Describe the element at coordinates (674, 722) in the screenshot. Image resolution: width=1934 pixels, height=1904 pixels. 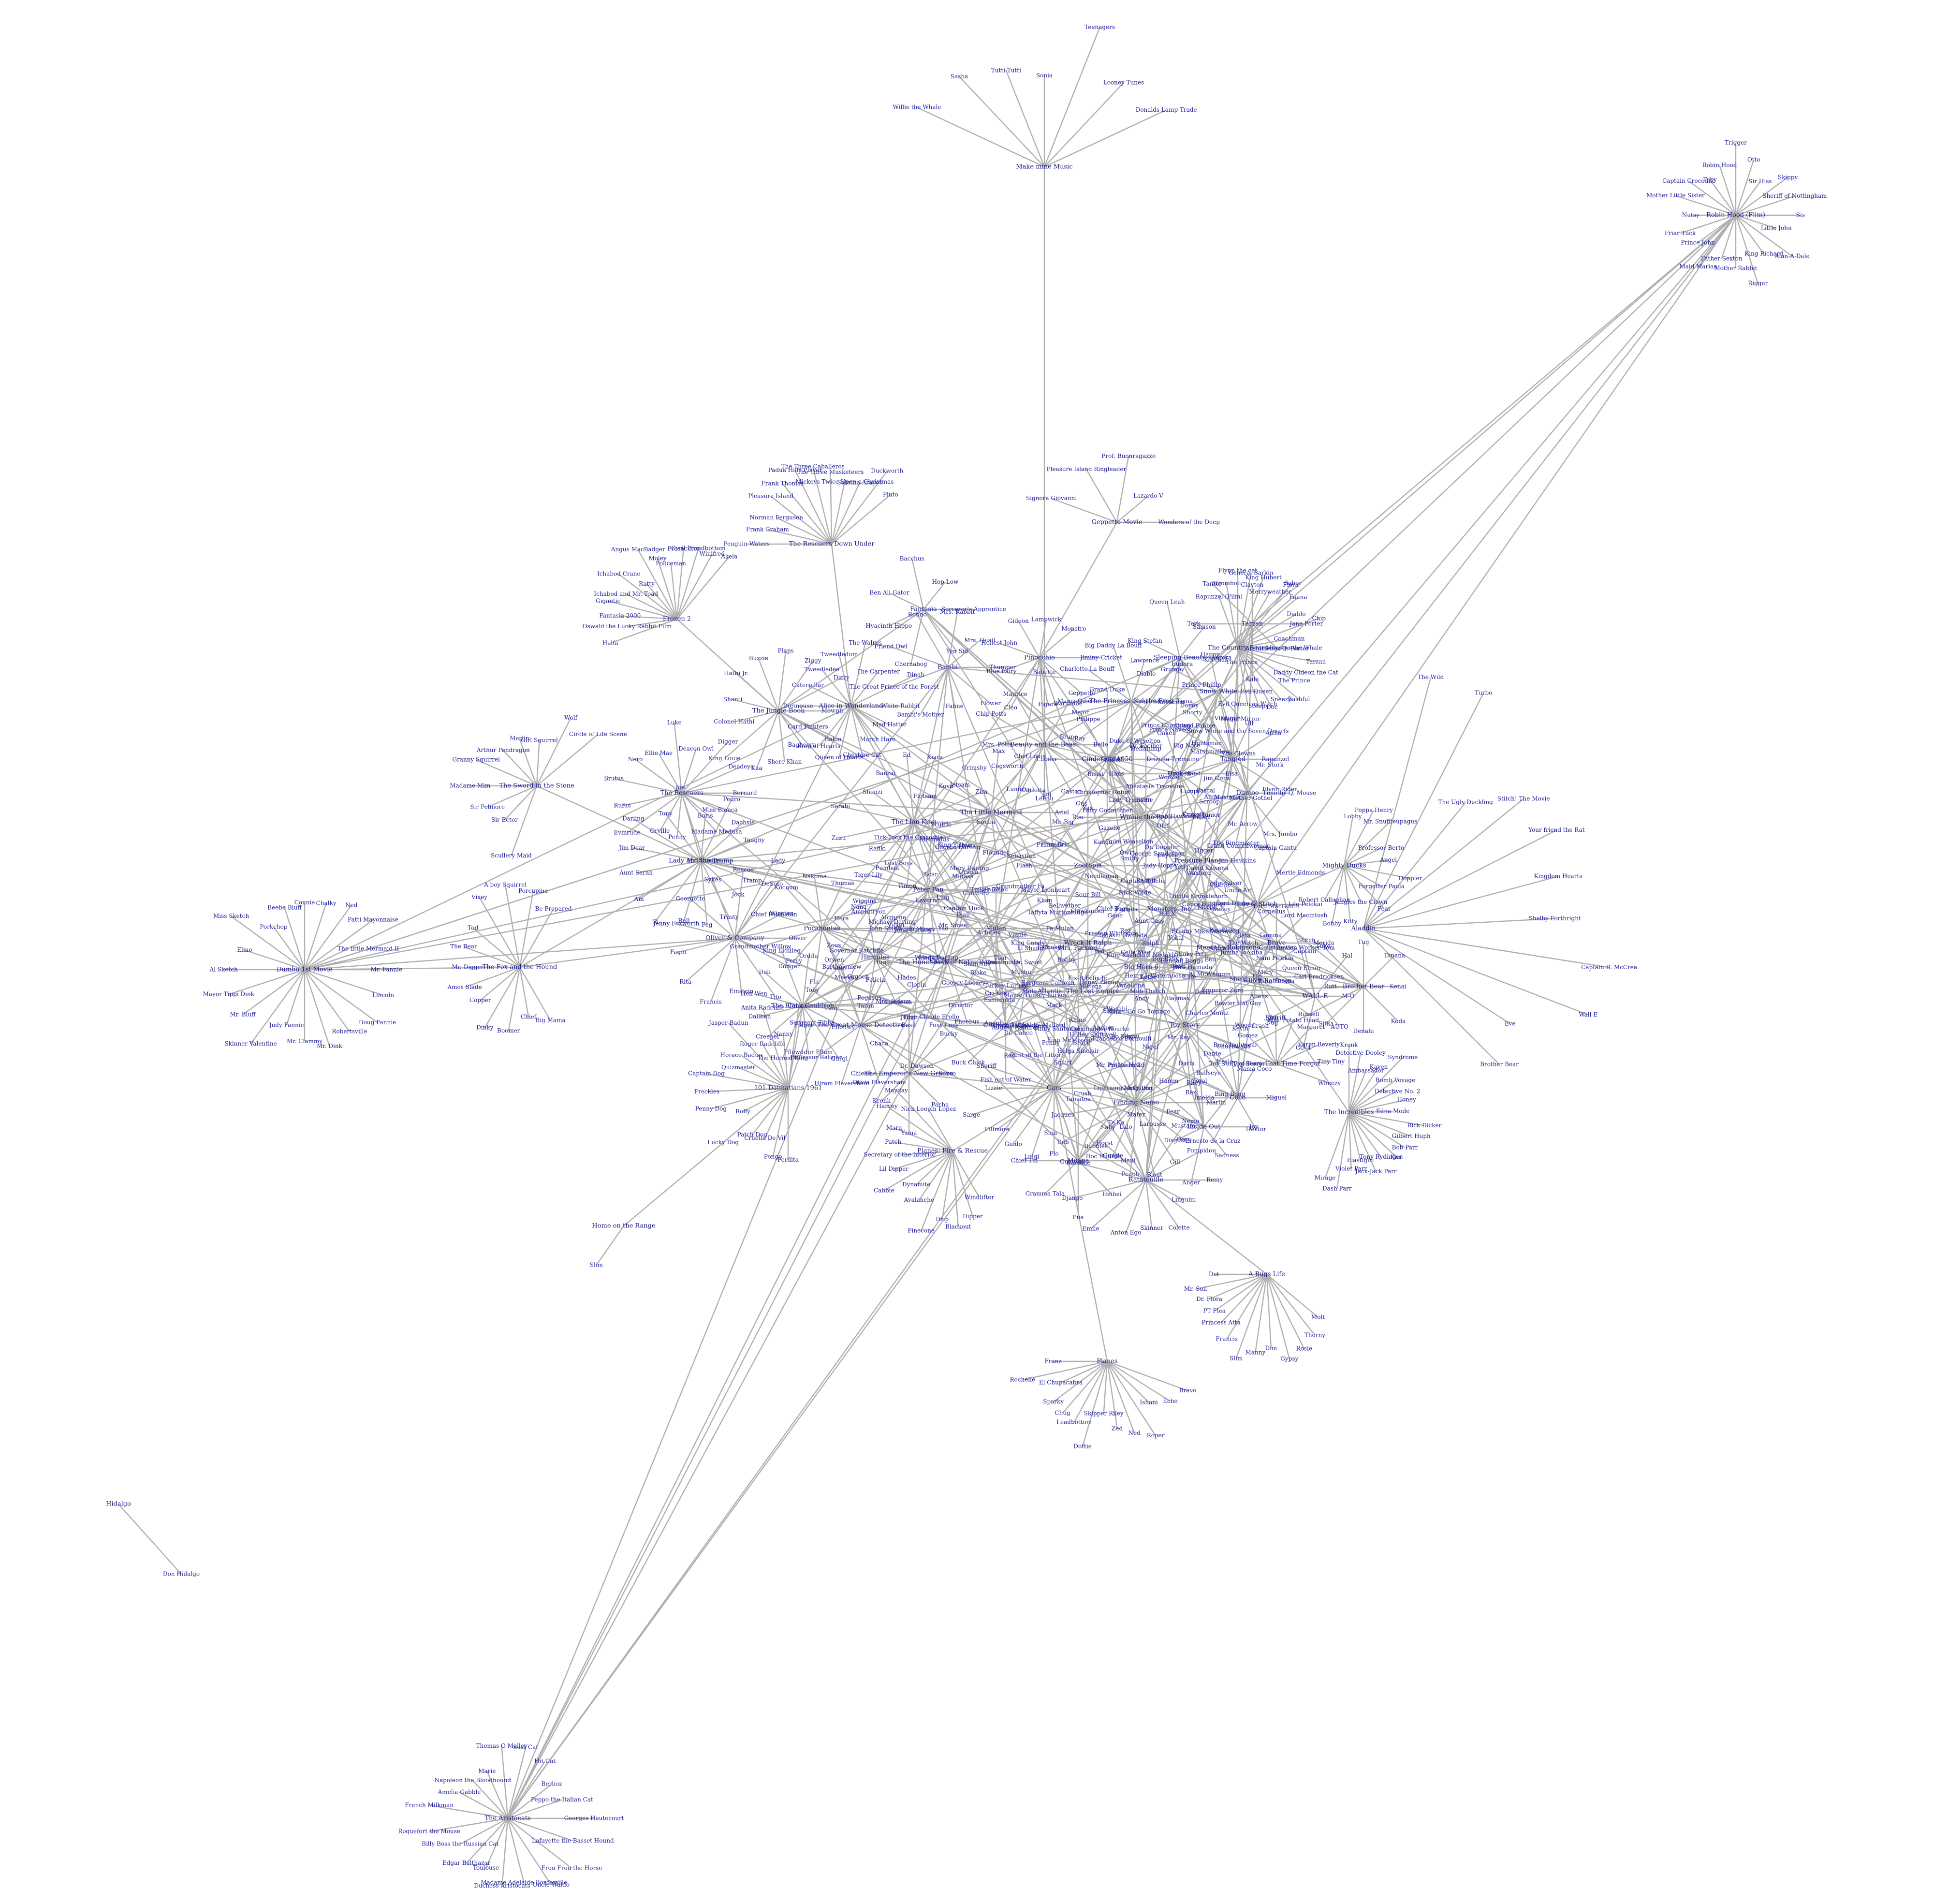
I see `node-label: Luke` at that location.